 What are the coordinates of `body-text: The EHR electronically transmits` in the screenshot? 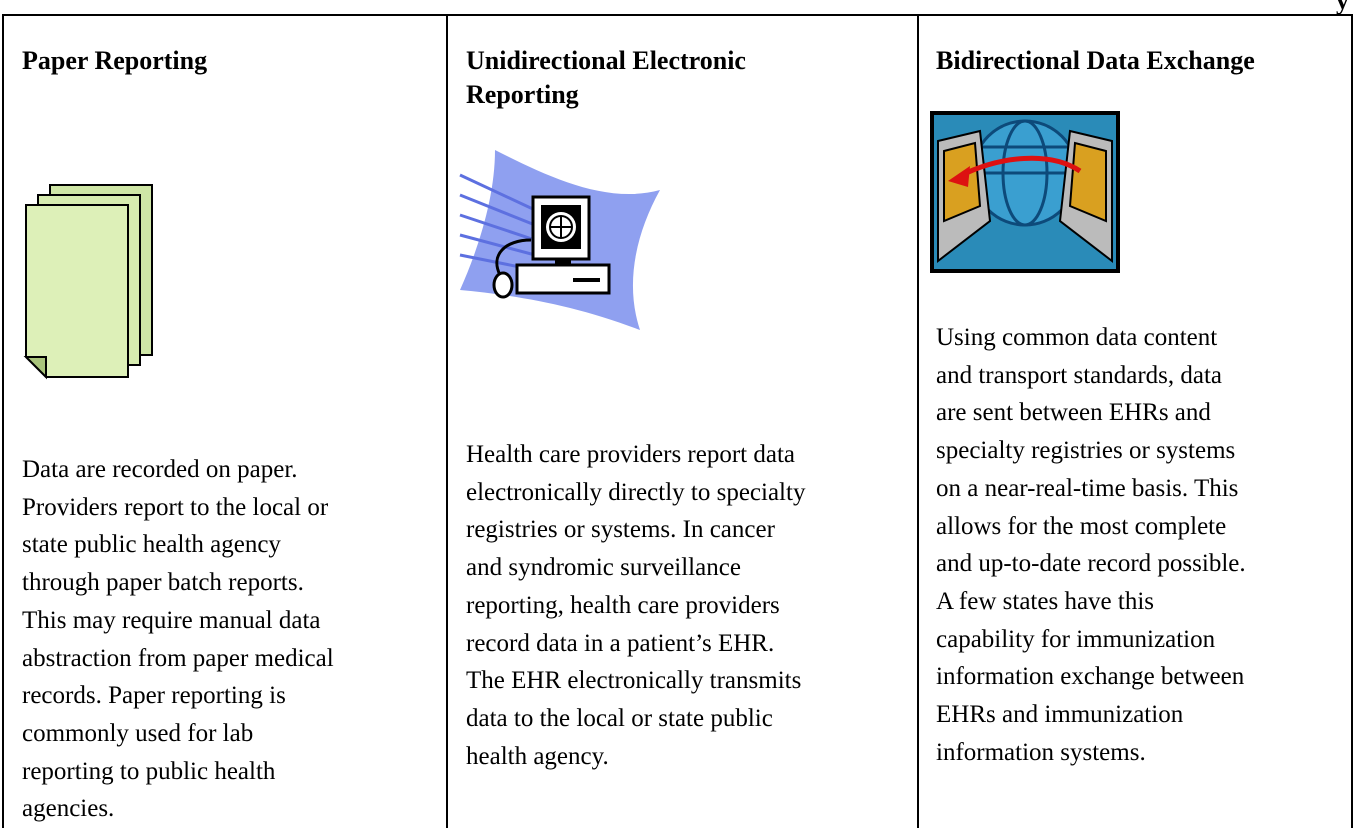 It's located at (634, 681).